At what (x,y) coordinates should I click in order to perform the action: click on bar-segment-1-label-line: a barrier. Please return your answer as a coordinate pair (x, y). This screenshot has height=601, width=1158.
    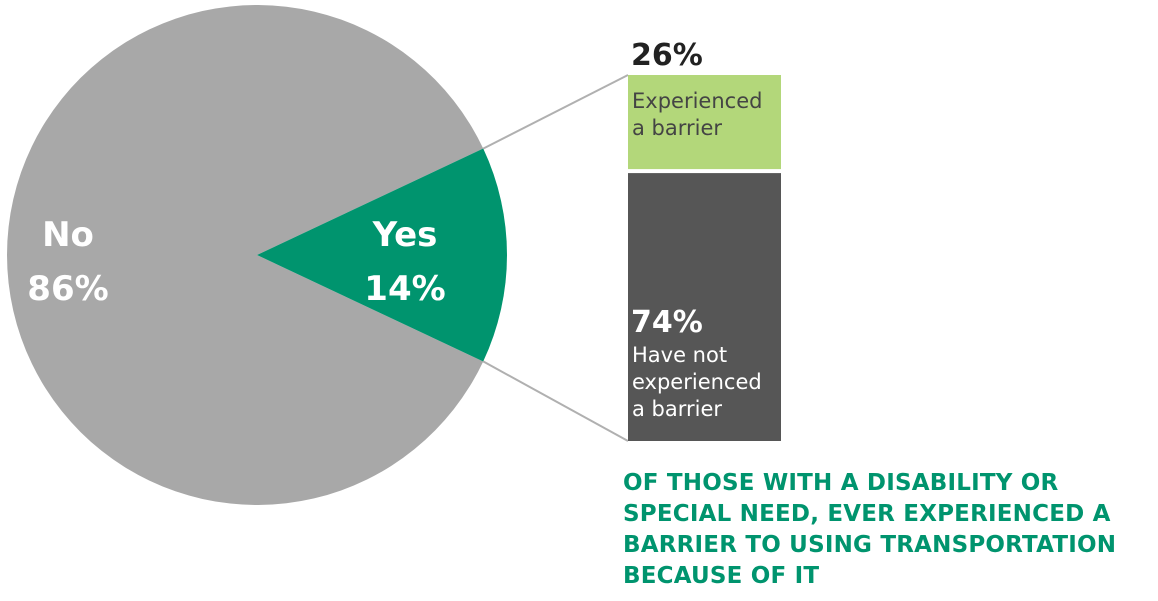
    Looking at the image, I should click on (677, 128).